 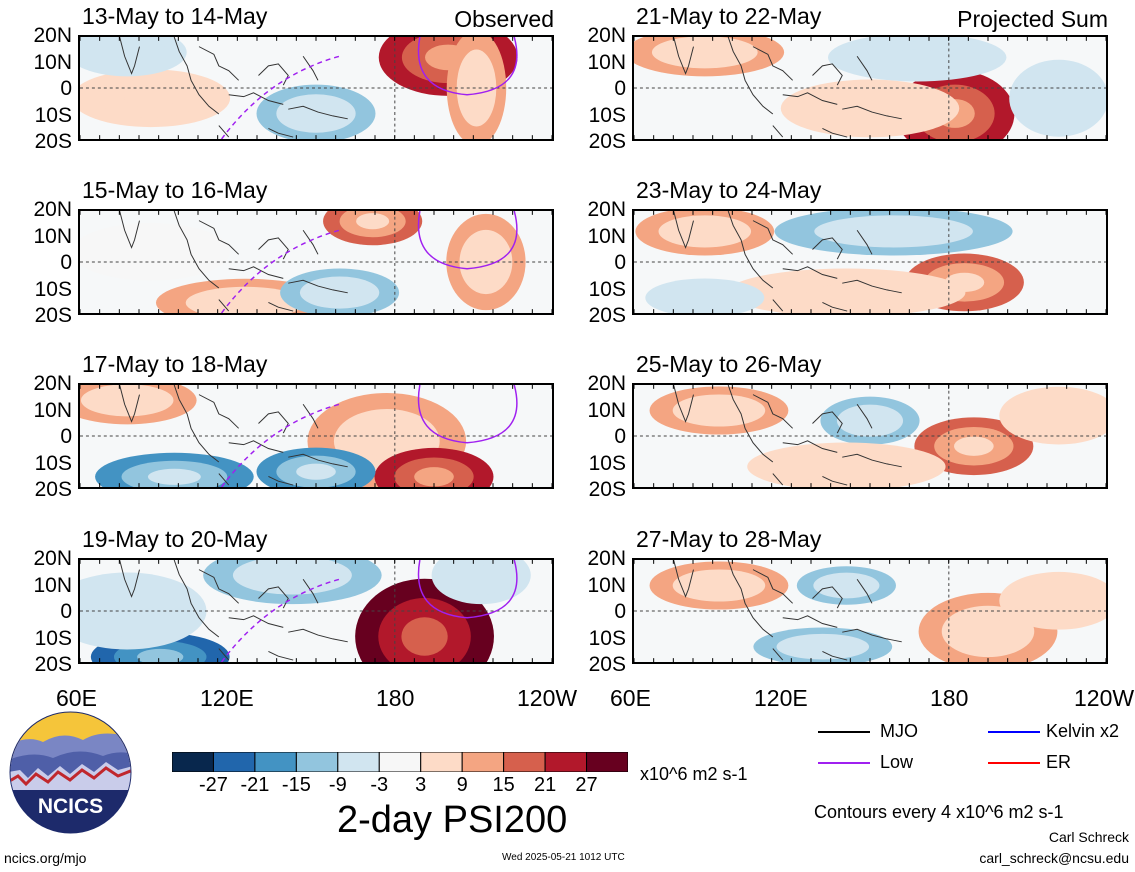 I want to click on panel-title: 15-May to 16-May, so click(x=175, y=190).